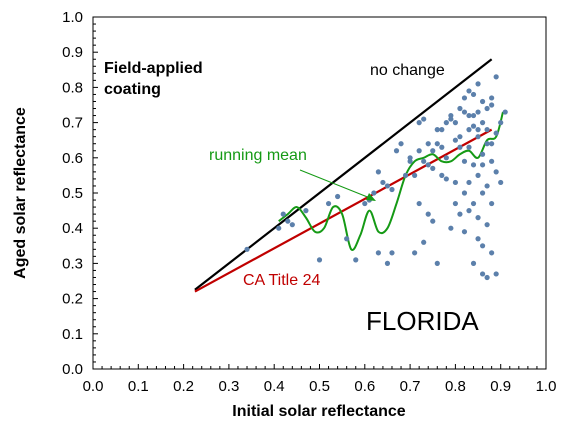 The width and height of the screenshot is (568, 424). Describe the element at coordinates (407, 70) in the screenshot. I see `no-change-label: no change` at that location.